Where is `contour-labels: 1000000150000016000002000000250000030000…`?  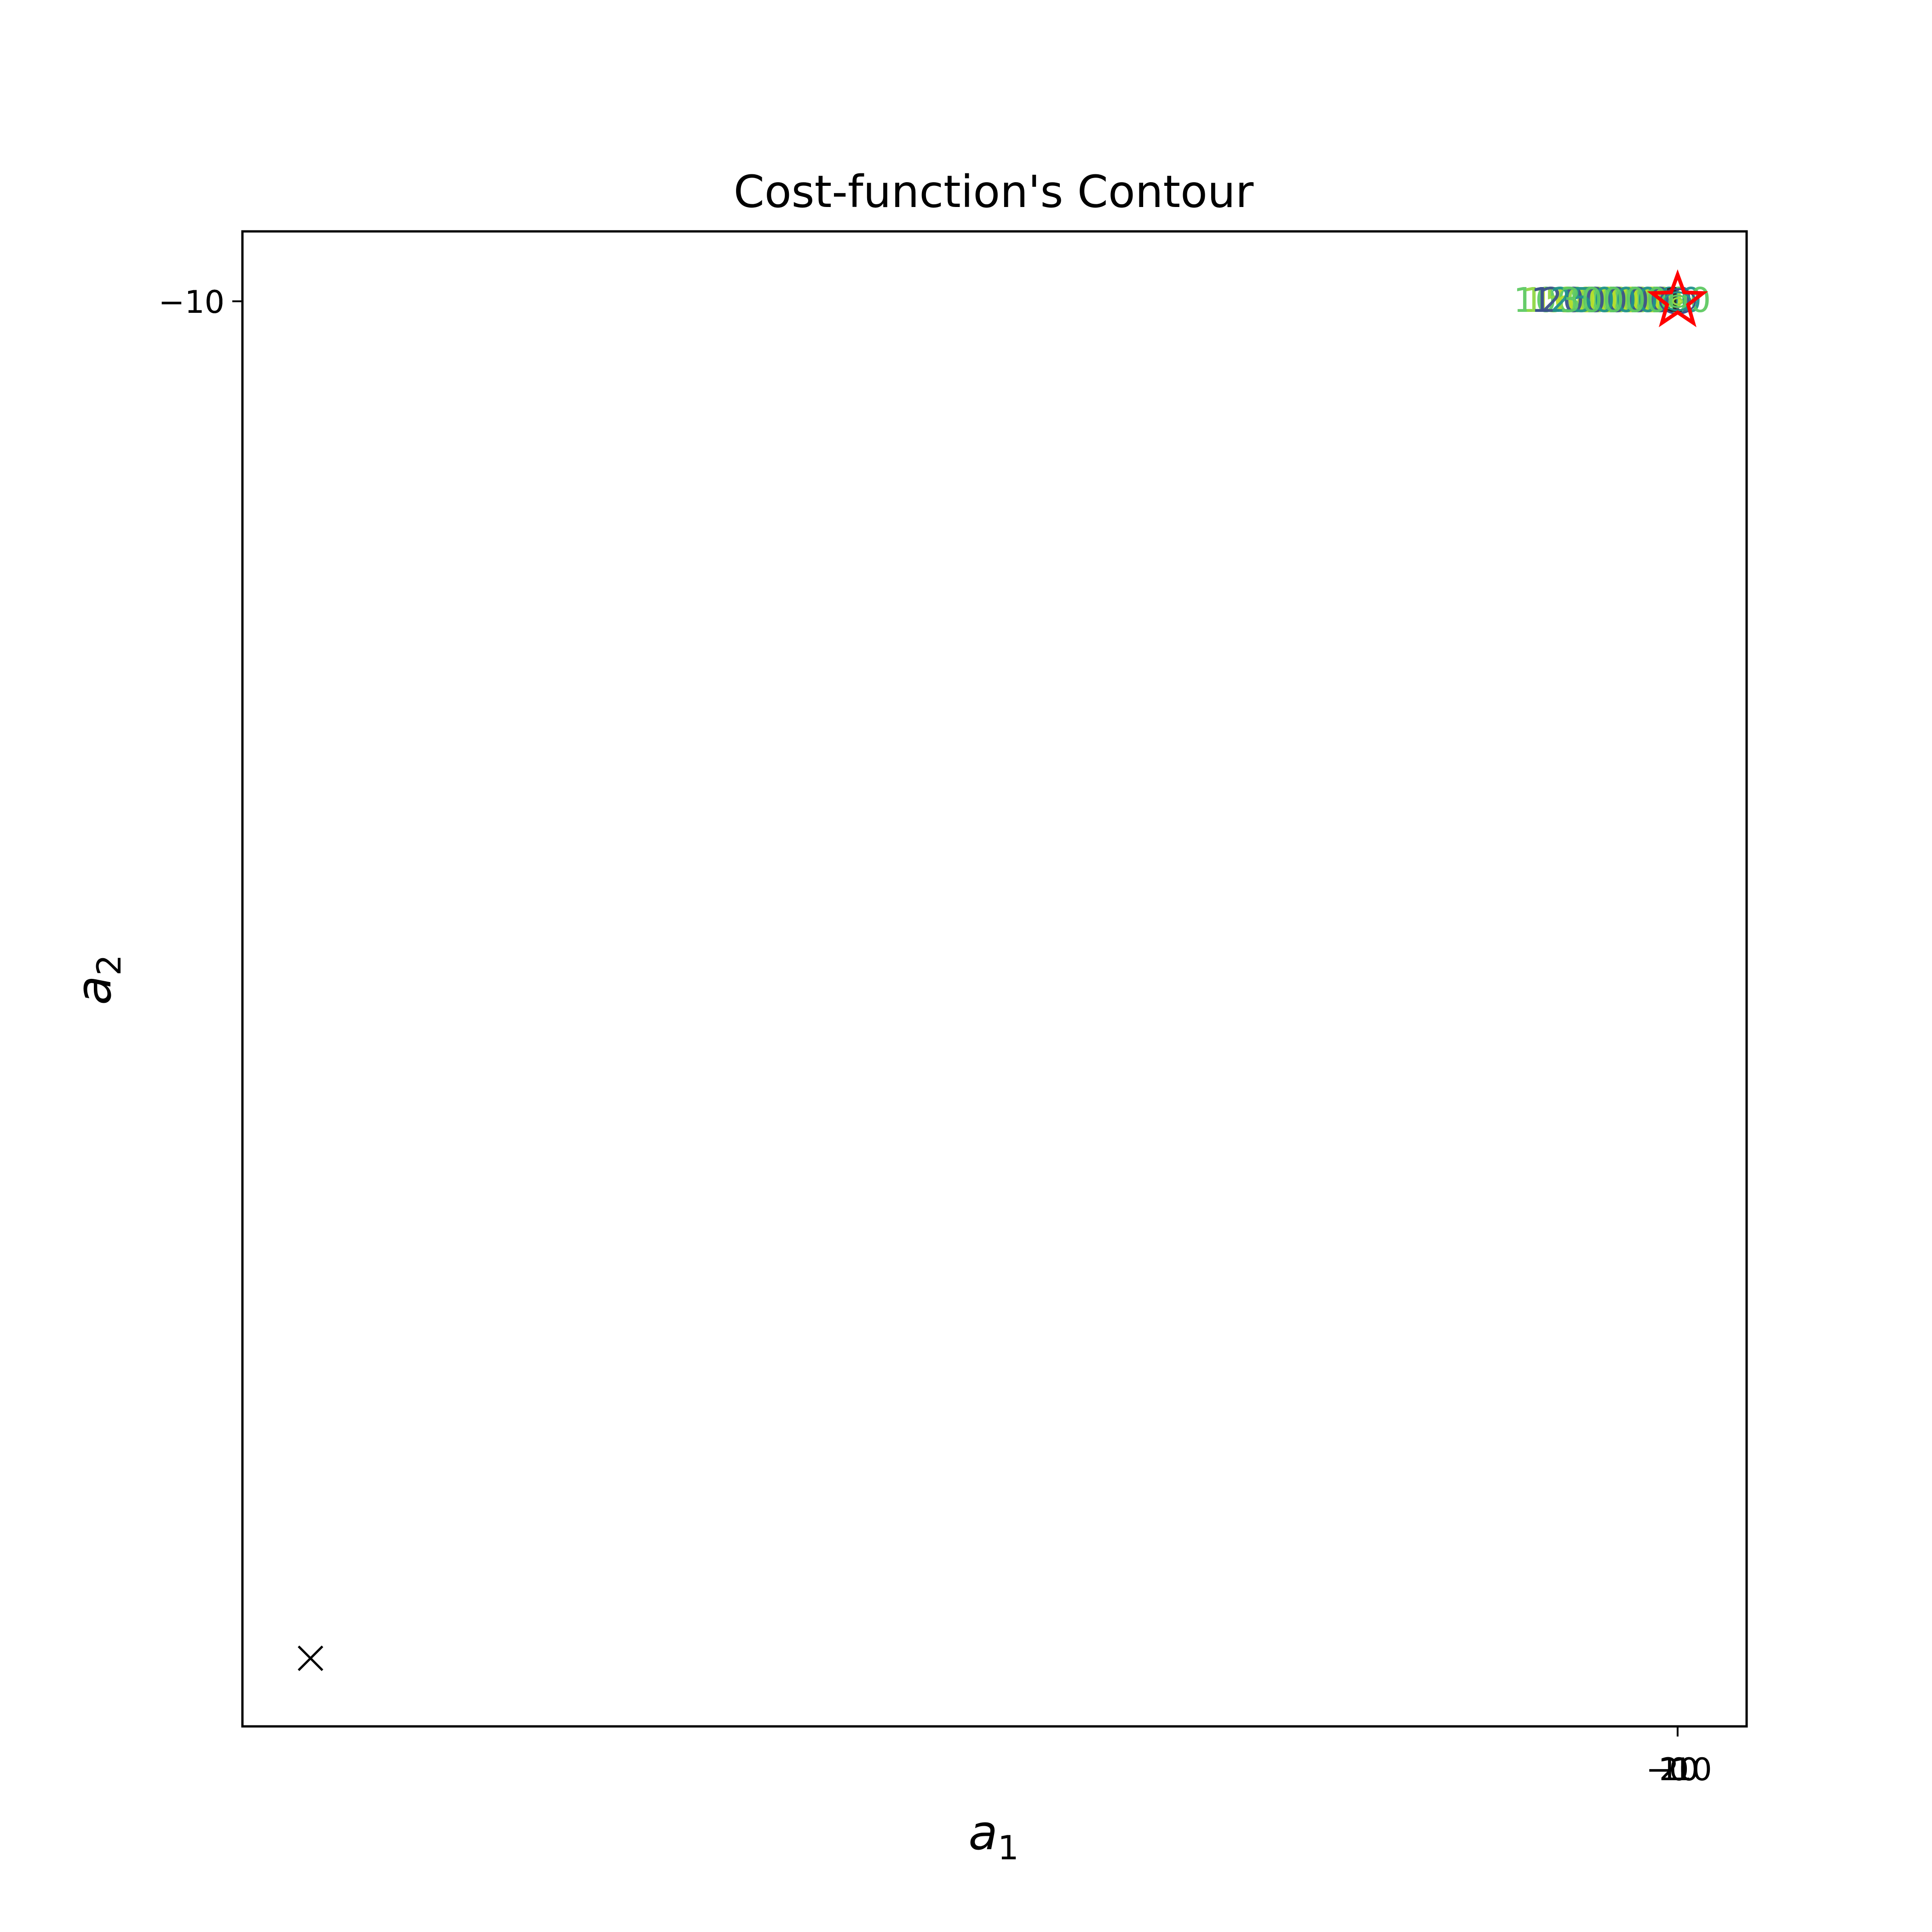
contour-labels: 1000000150000016000002000000250000030000… is located at coordinates (1612, 300).